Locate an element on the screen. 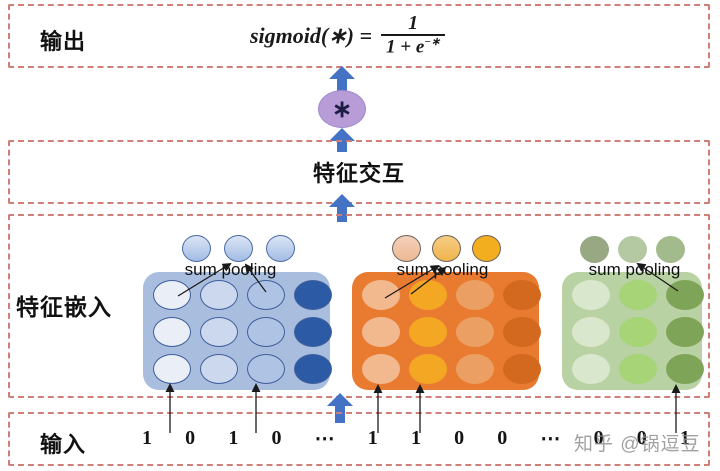  pooled-vector-field3 is located at coordinates (632, 249).